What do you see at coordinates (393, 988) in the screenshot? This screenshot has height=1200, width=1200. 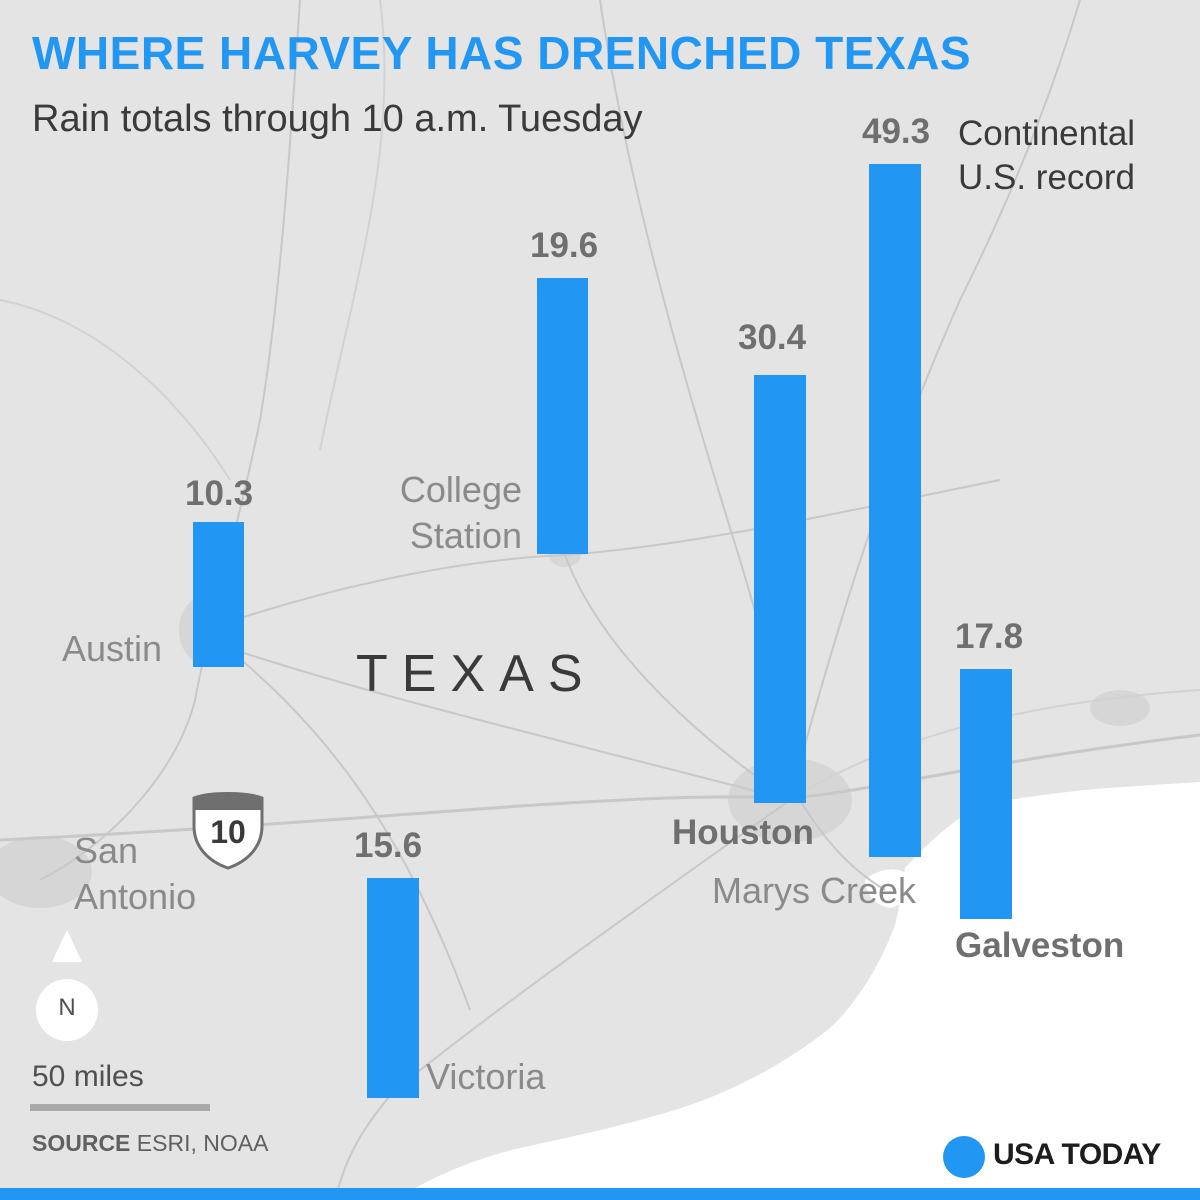 I see `rain-bar-victoria` at bounding box center [393, 988].